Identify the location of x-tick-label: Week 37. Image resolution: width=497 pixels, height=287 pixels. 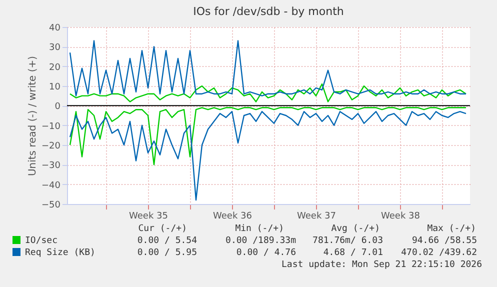
(316, 217).